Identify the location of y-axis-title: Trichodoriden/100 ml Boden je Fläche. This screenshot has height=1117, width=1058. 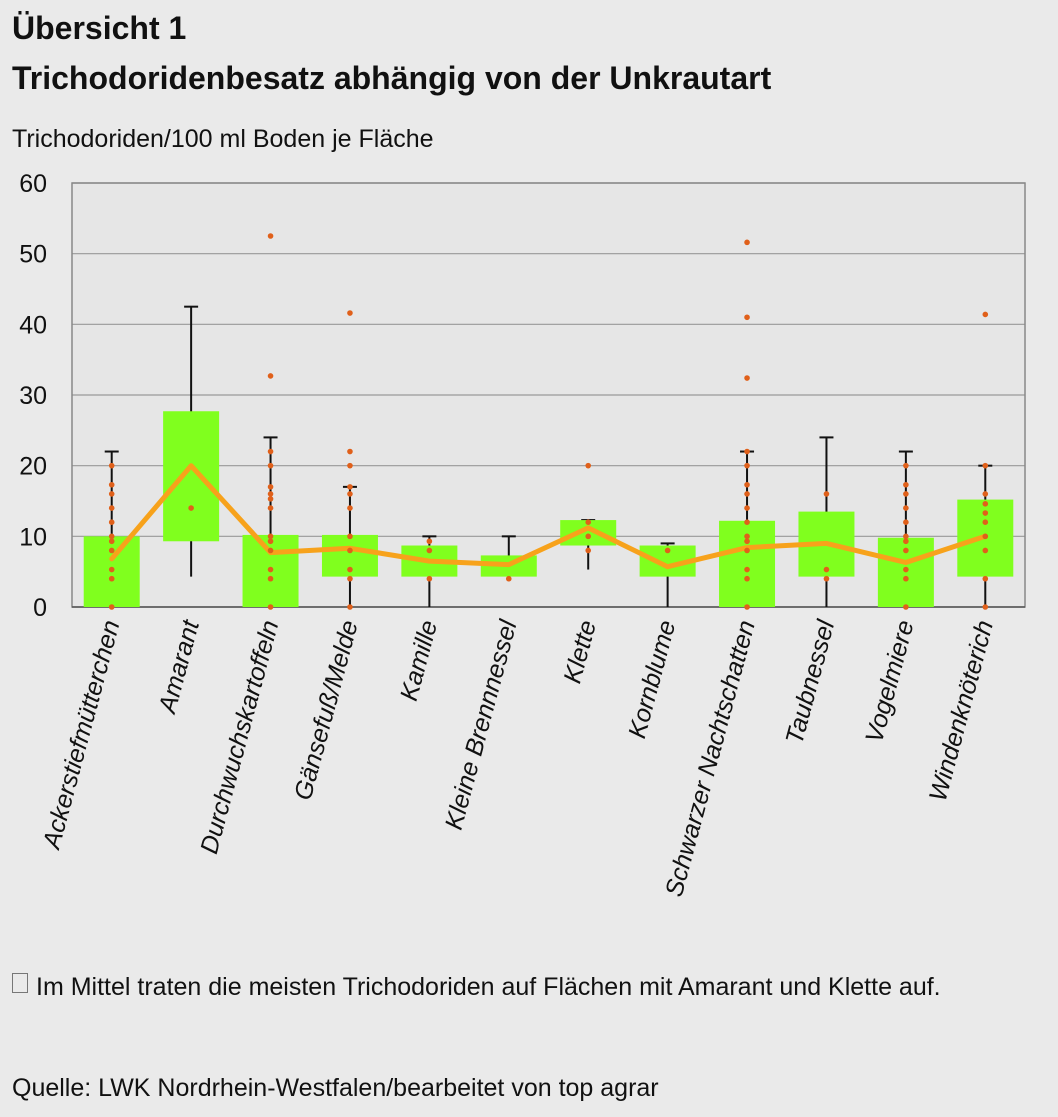
(223, 139).